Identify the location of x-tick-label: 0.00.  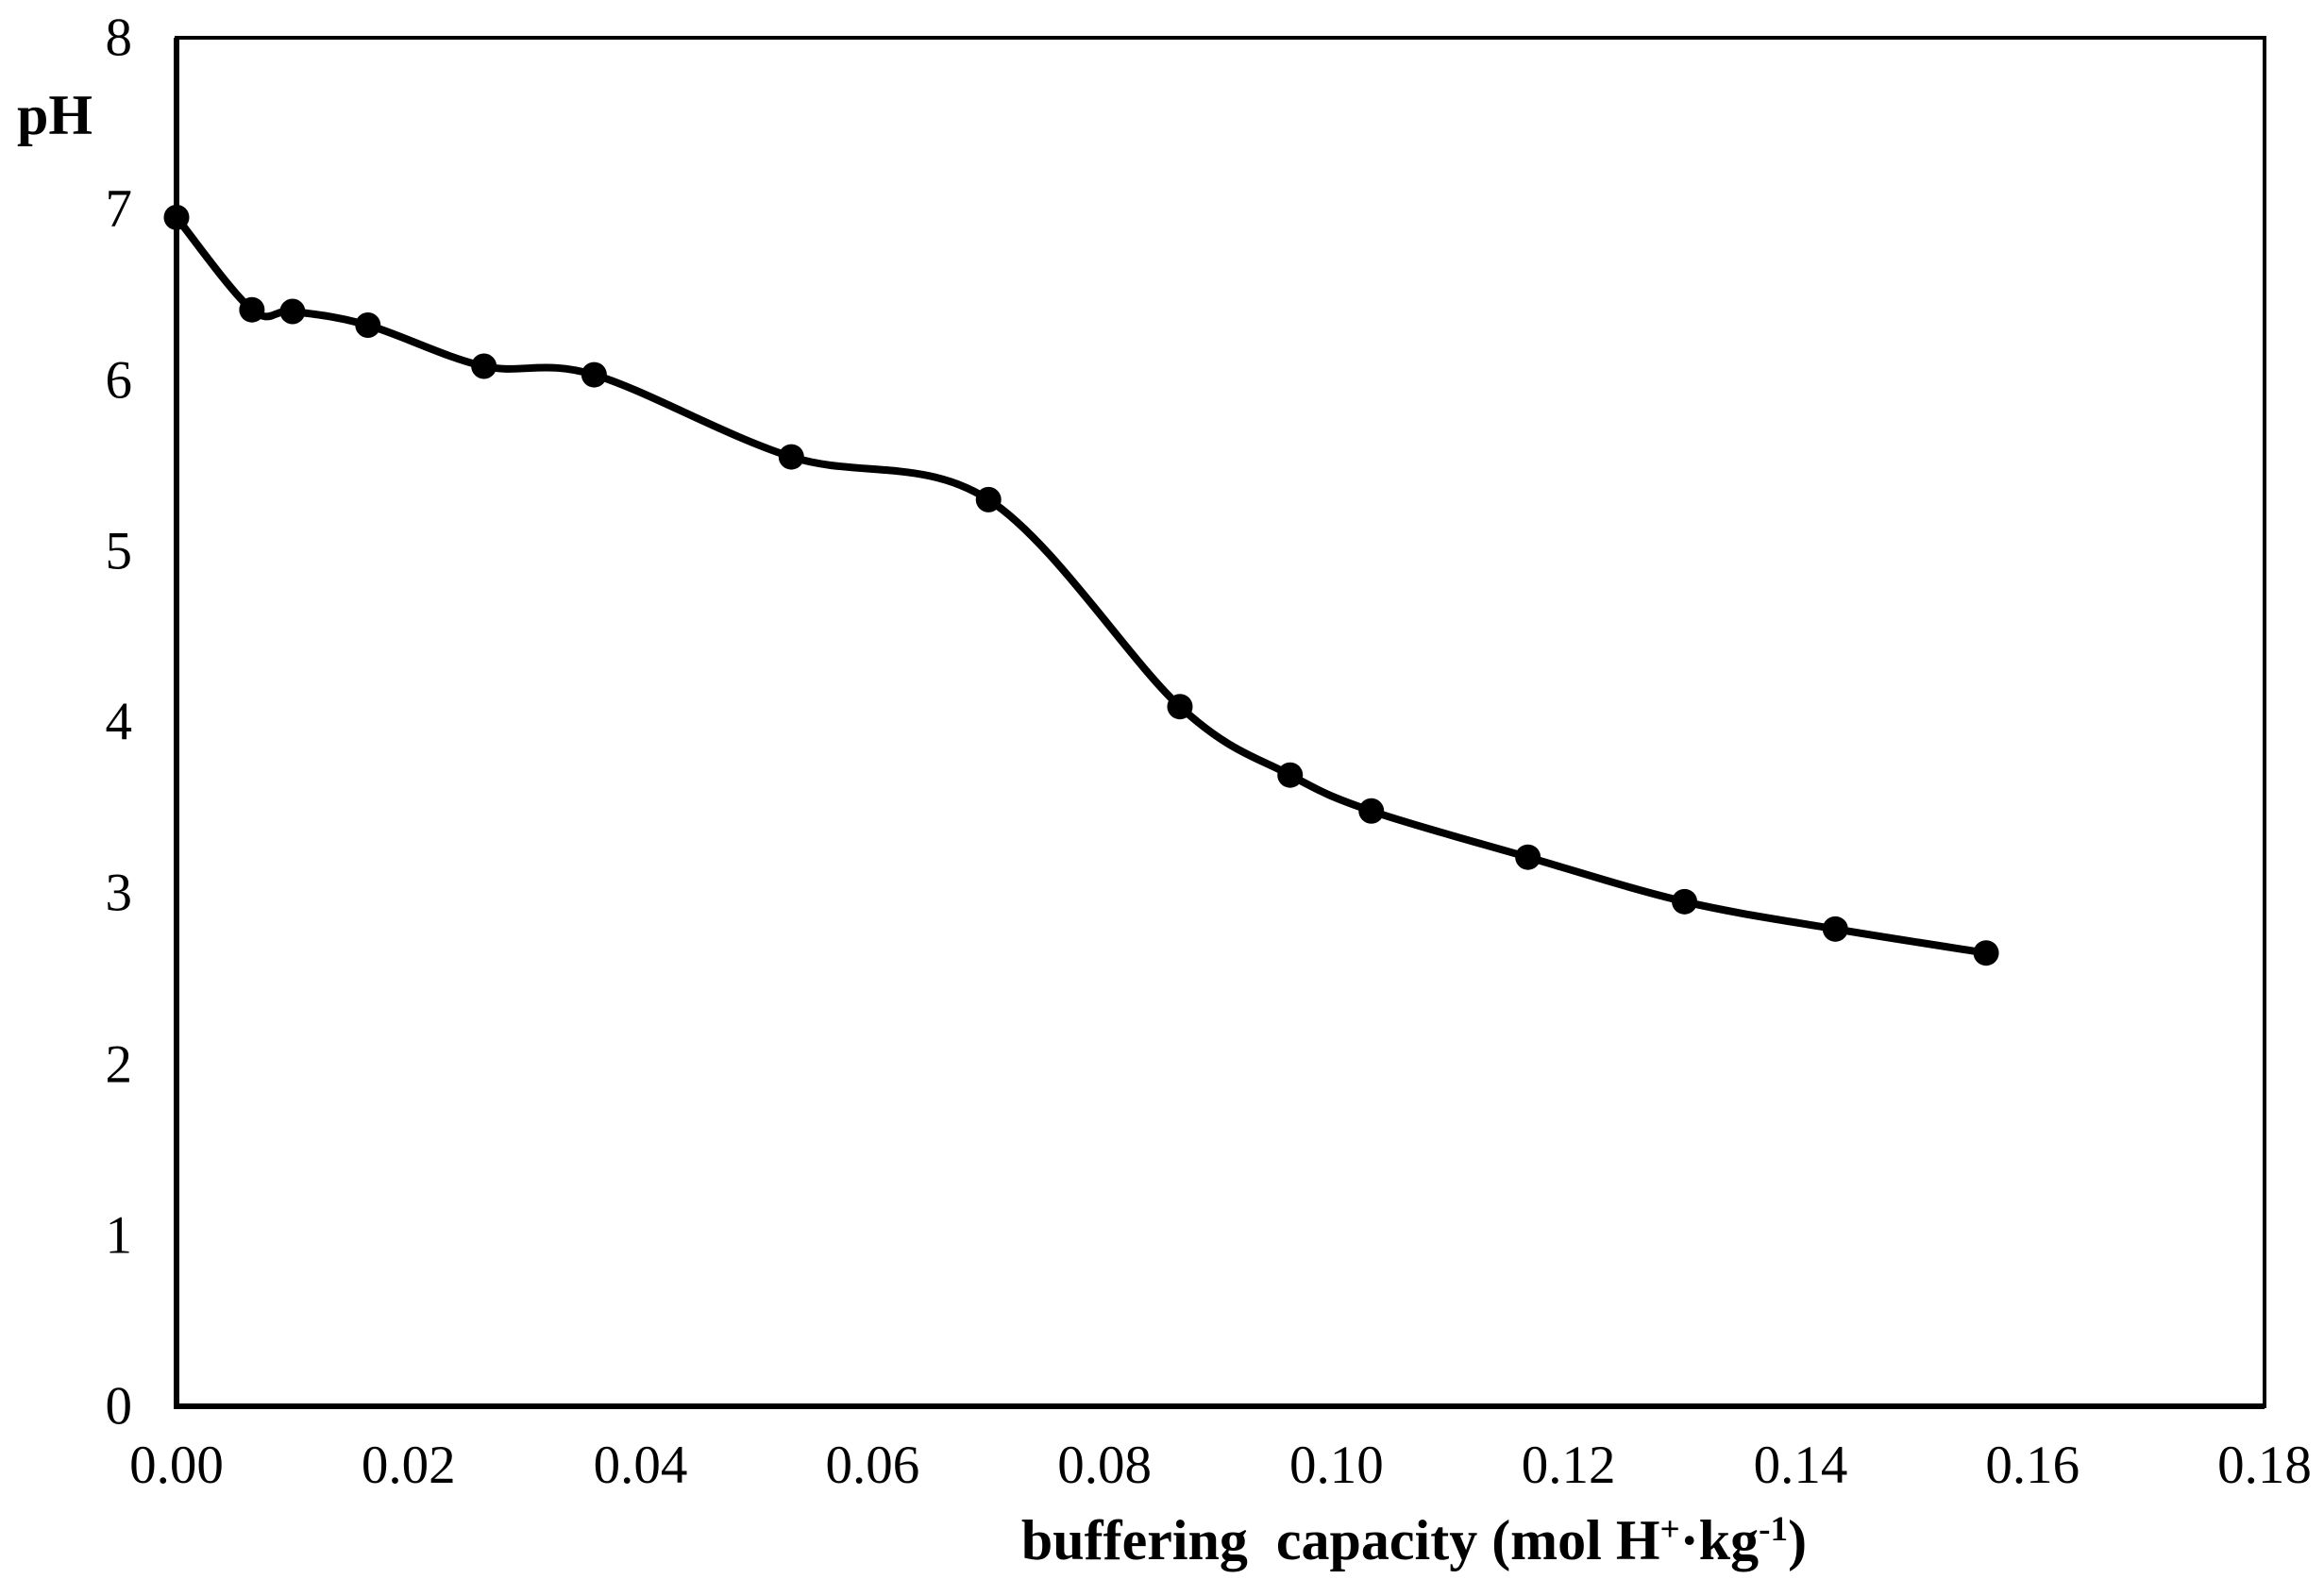
(176, 1465).